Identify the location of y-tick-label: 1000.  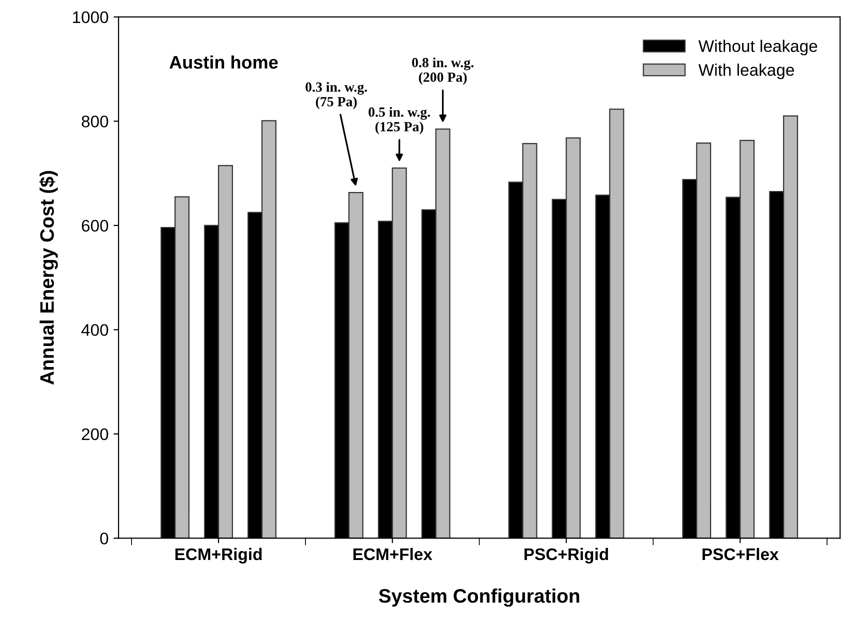
(90, 17).